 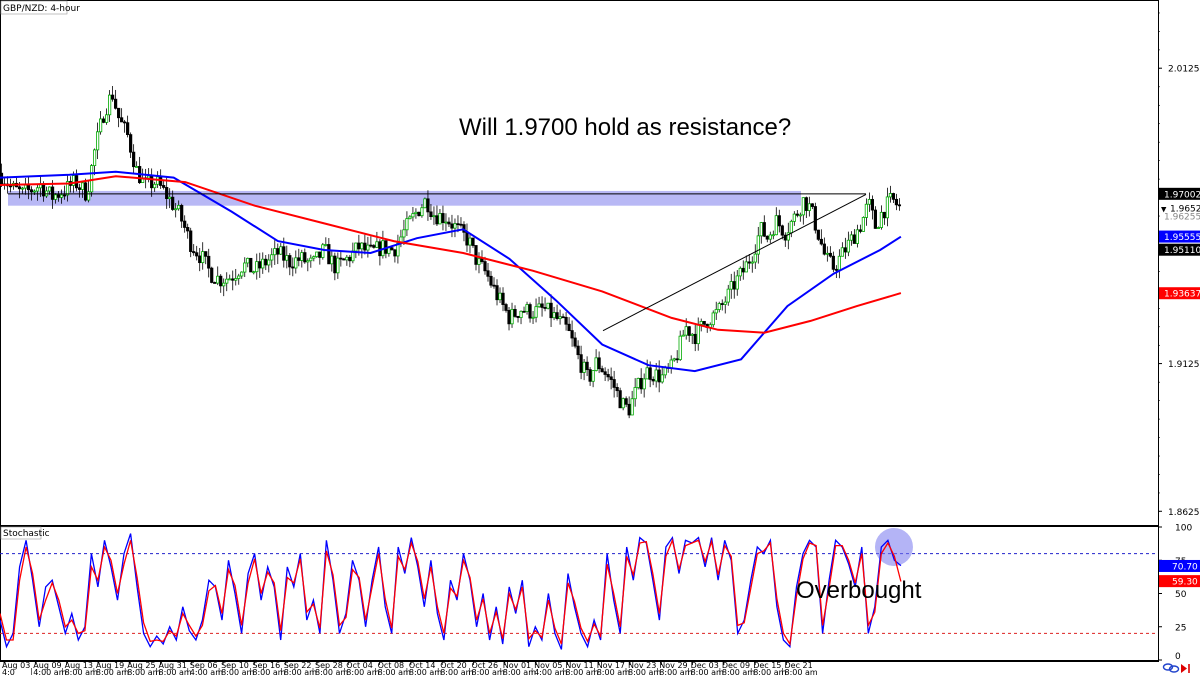 What do you see at coordinates (1179, 293) in the screenshot?
I see `price-label: 1.93637` at bounding box center [1179, 293].